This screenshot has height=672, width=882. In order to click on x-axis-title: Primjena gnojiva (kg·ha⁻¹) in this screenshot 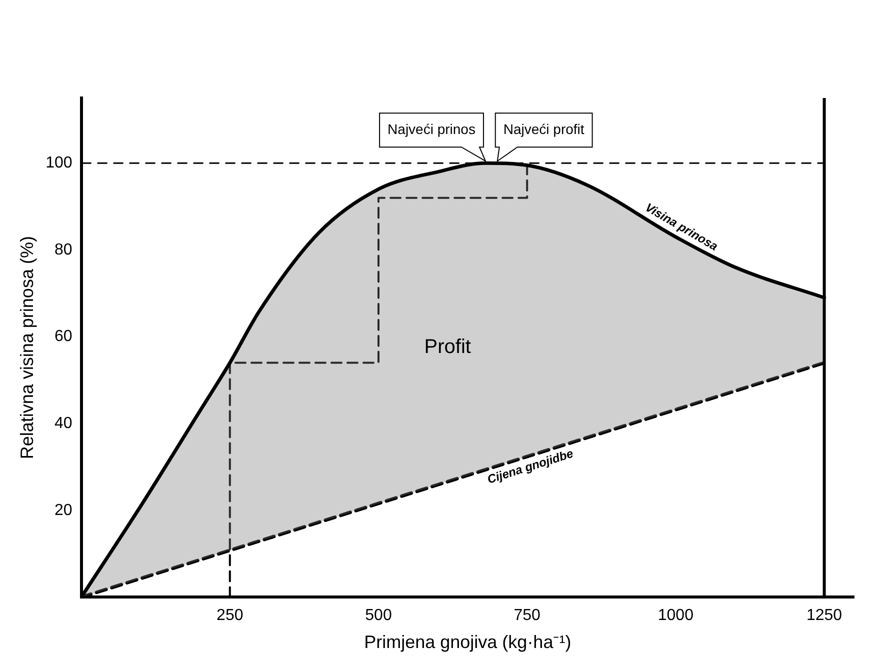, I will do `click(468, 642)`.